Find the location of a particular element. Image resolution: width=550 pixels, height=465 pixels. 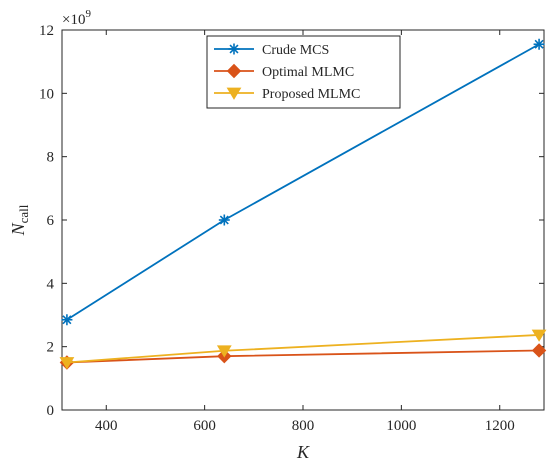

y-tick-label: 8 is located at coordinates (51, 158).